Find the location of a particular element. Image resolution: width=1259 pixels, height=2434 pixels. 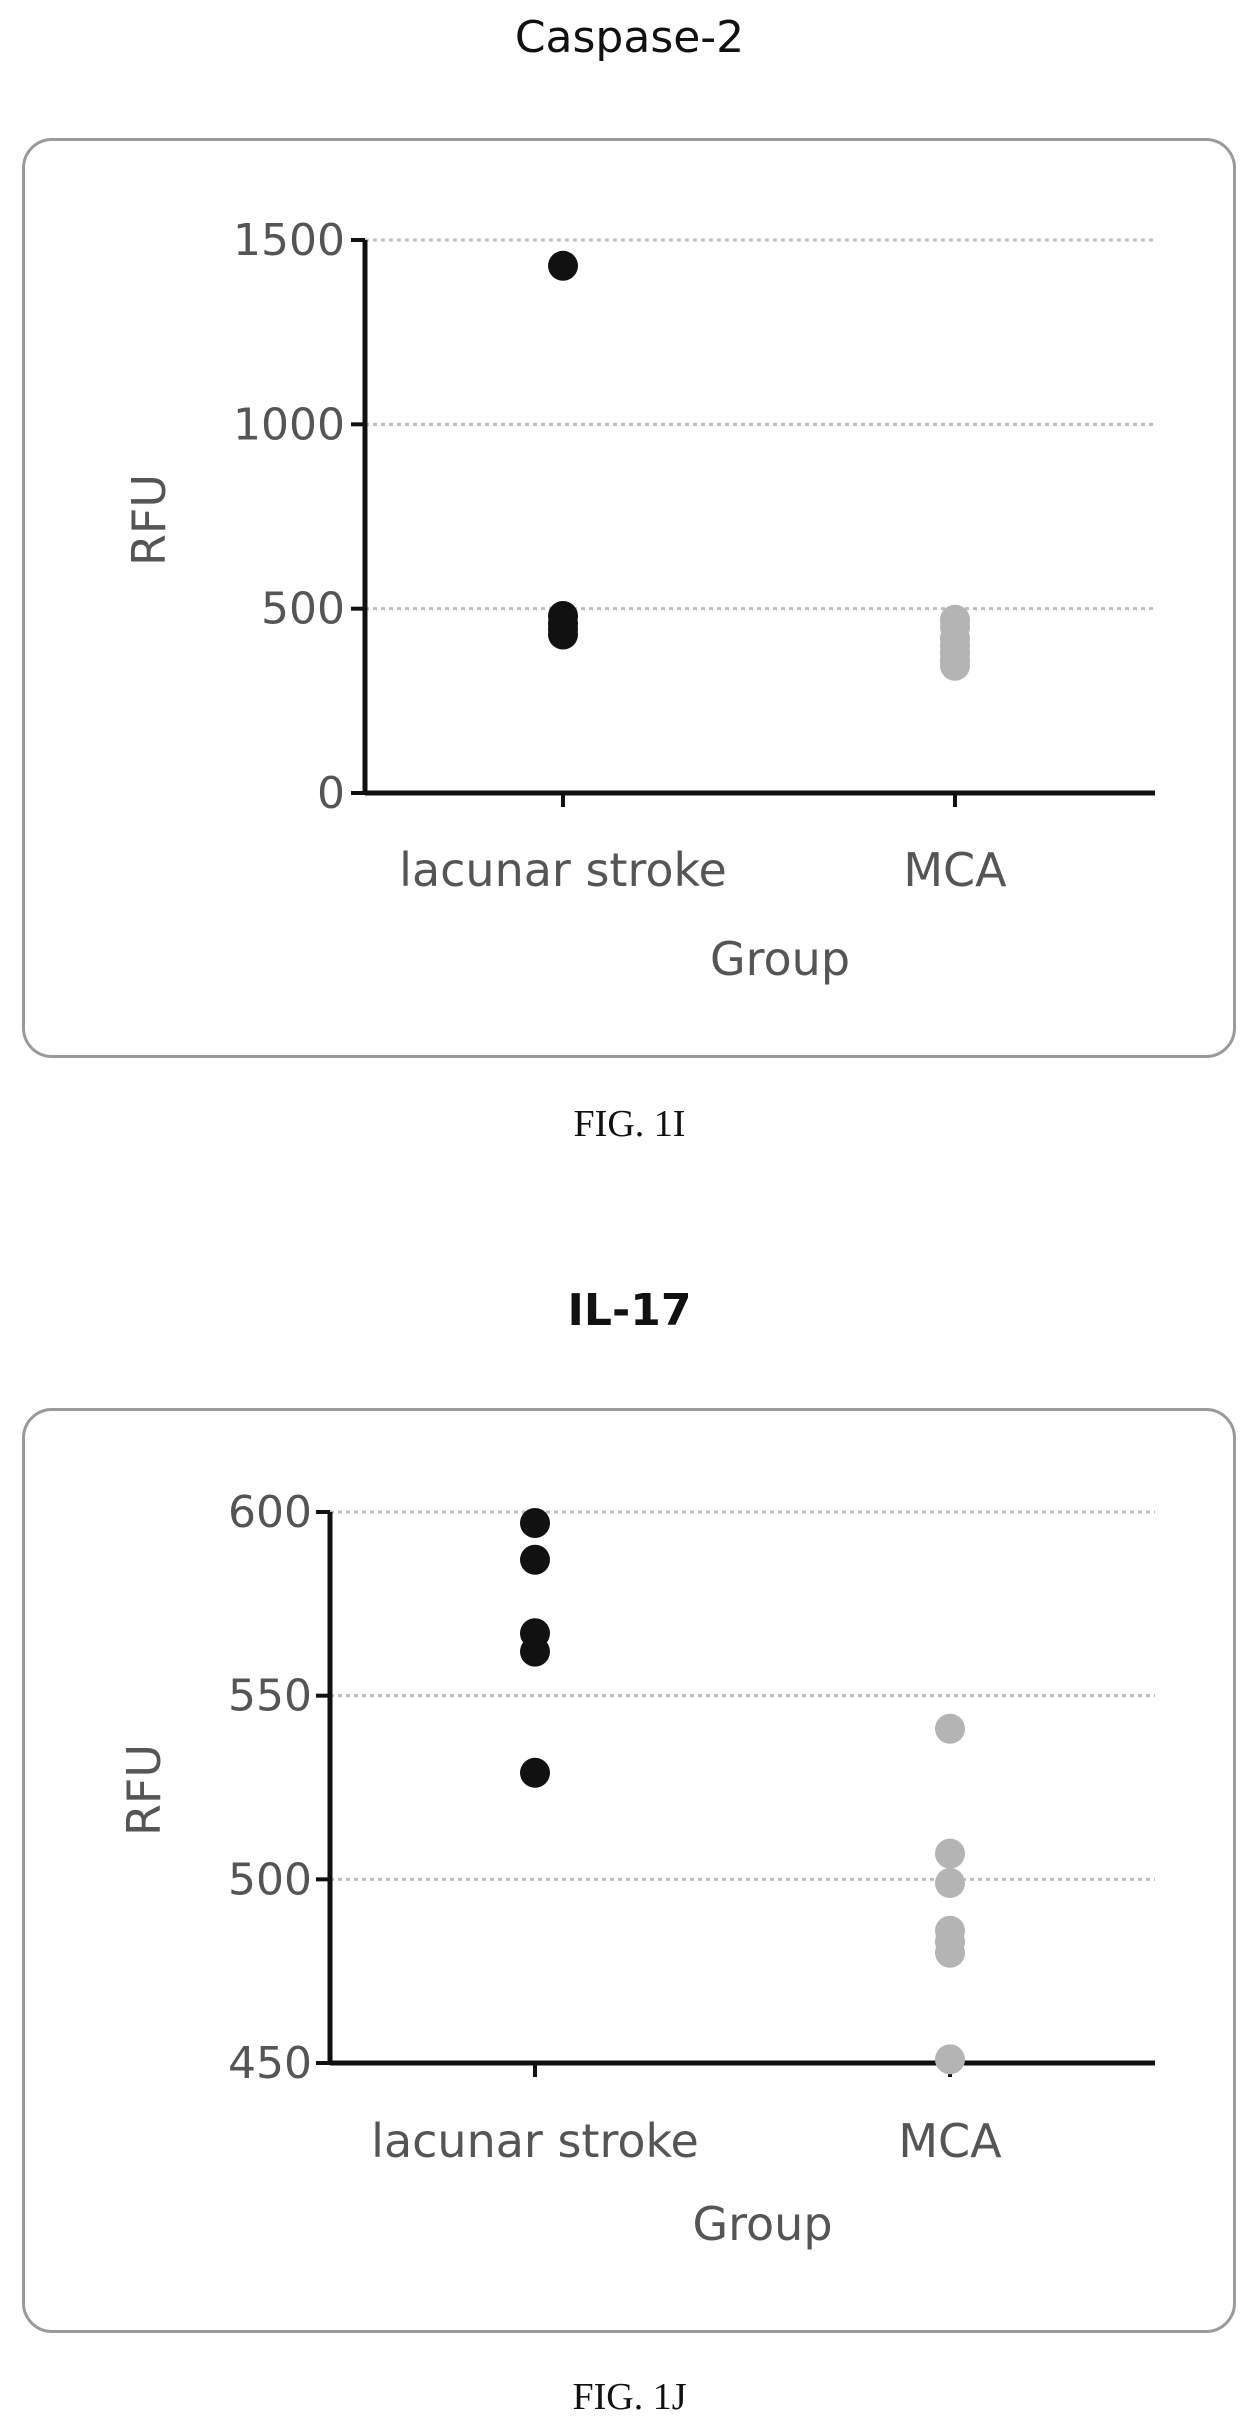

y-tick-label: 450 is located at coordinates (270, 2063).